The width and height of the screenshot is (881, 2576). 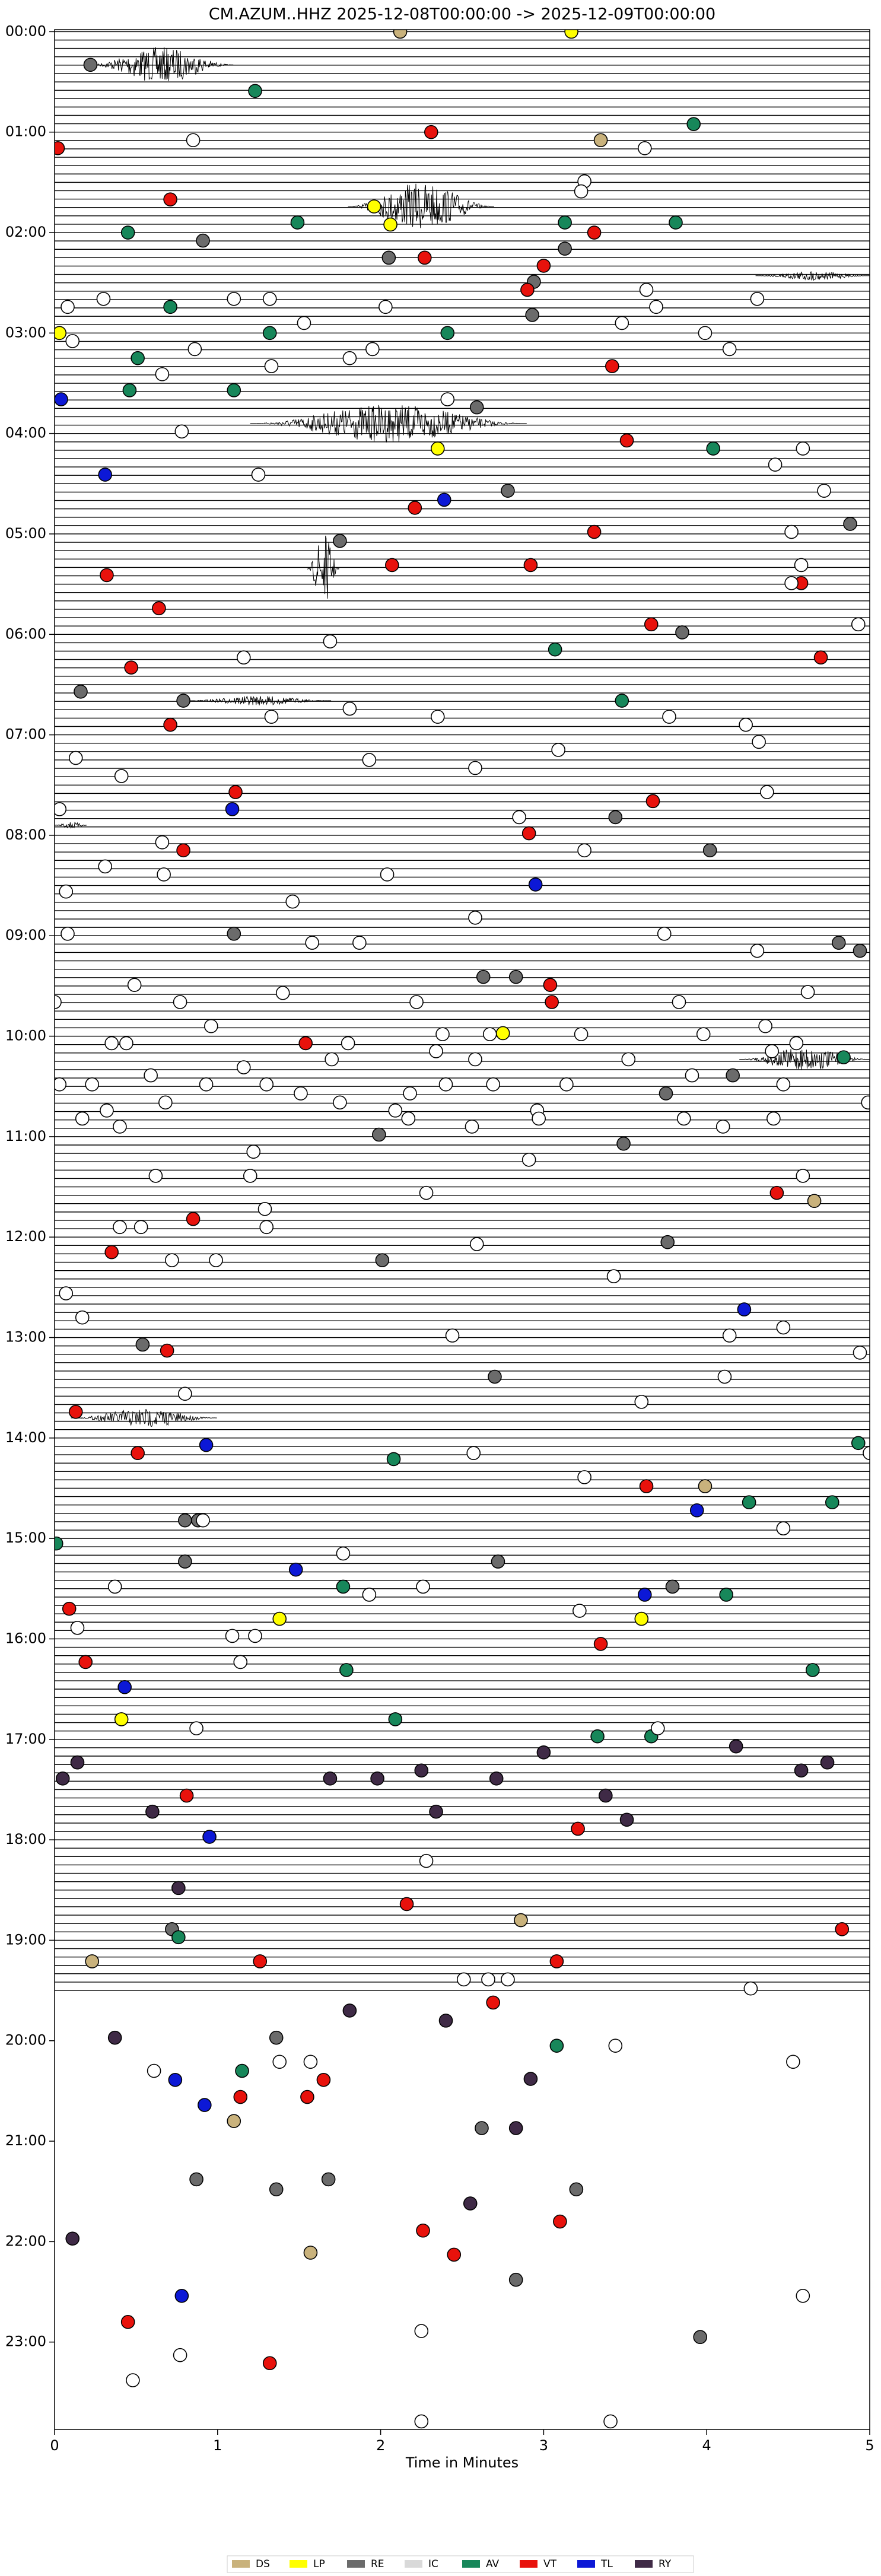 What do you see at coordinates (26, 1236) in the screenshot?
I see `y-tick-label: 12:00` at bounding box center [26, 1236].